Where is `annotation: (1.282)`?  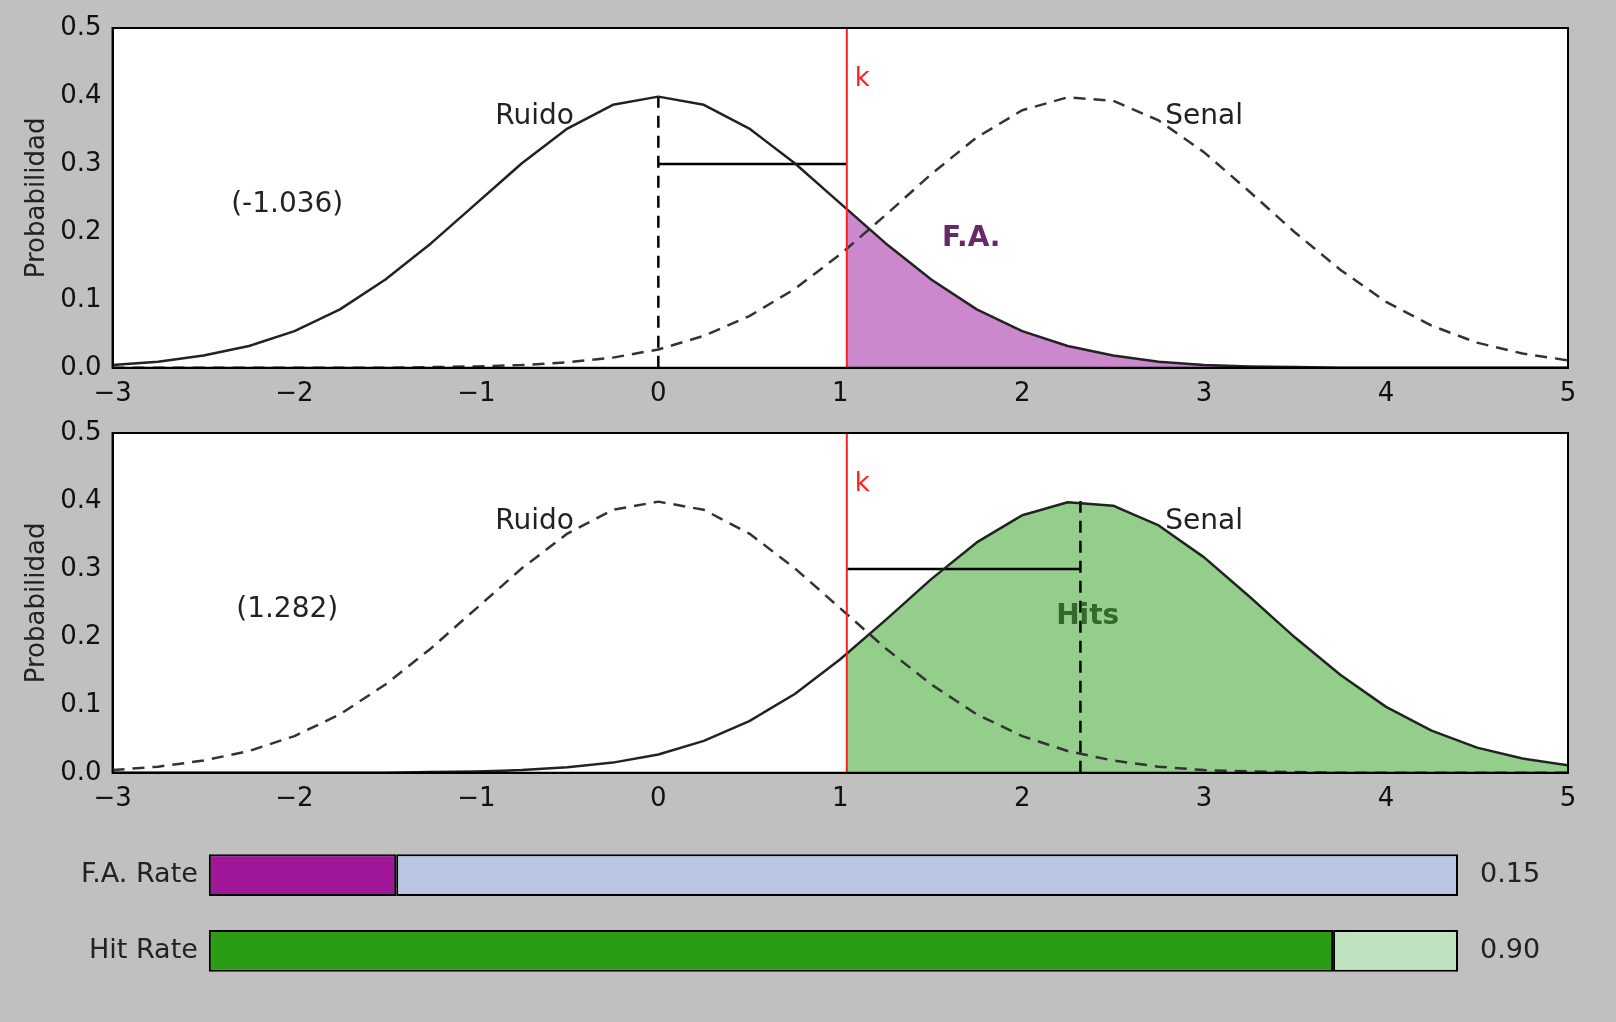
annotation: (1.282) is located at coordinates (287, 607).